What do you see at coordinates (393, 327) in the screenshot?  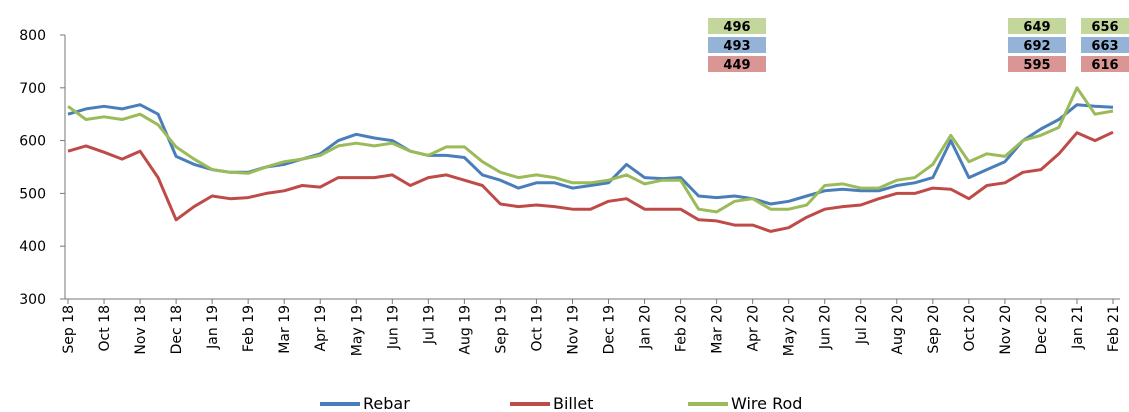 I see `x-tick-label: Jun 19` at bounding box center [393, 327].